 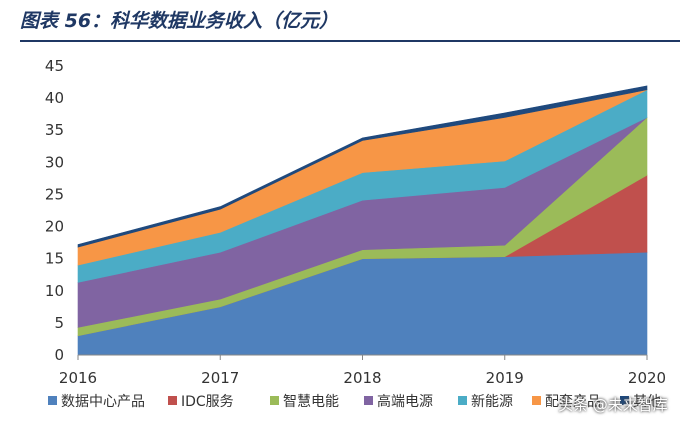 I want to click on x-tick-label-3: 2019, so click(x=505, y=378).